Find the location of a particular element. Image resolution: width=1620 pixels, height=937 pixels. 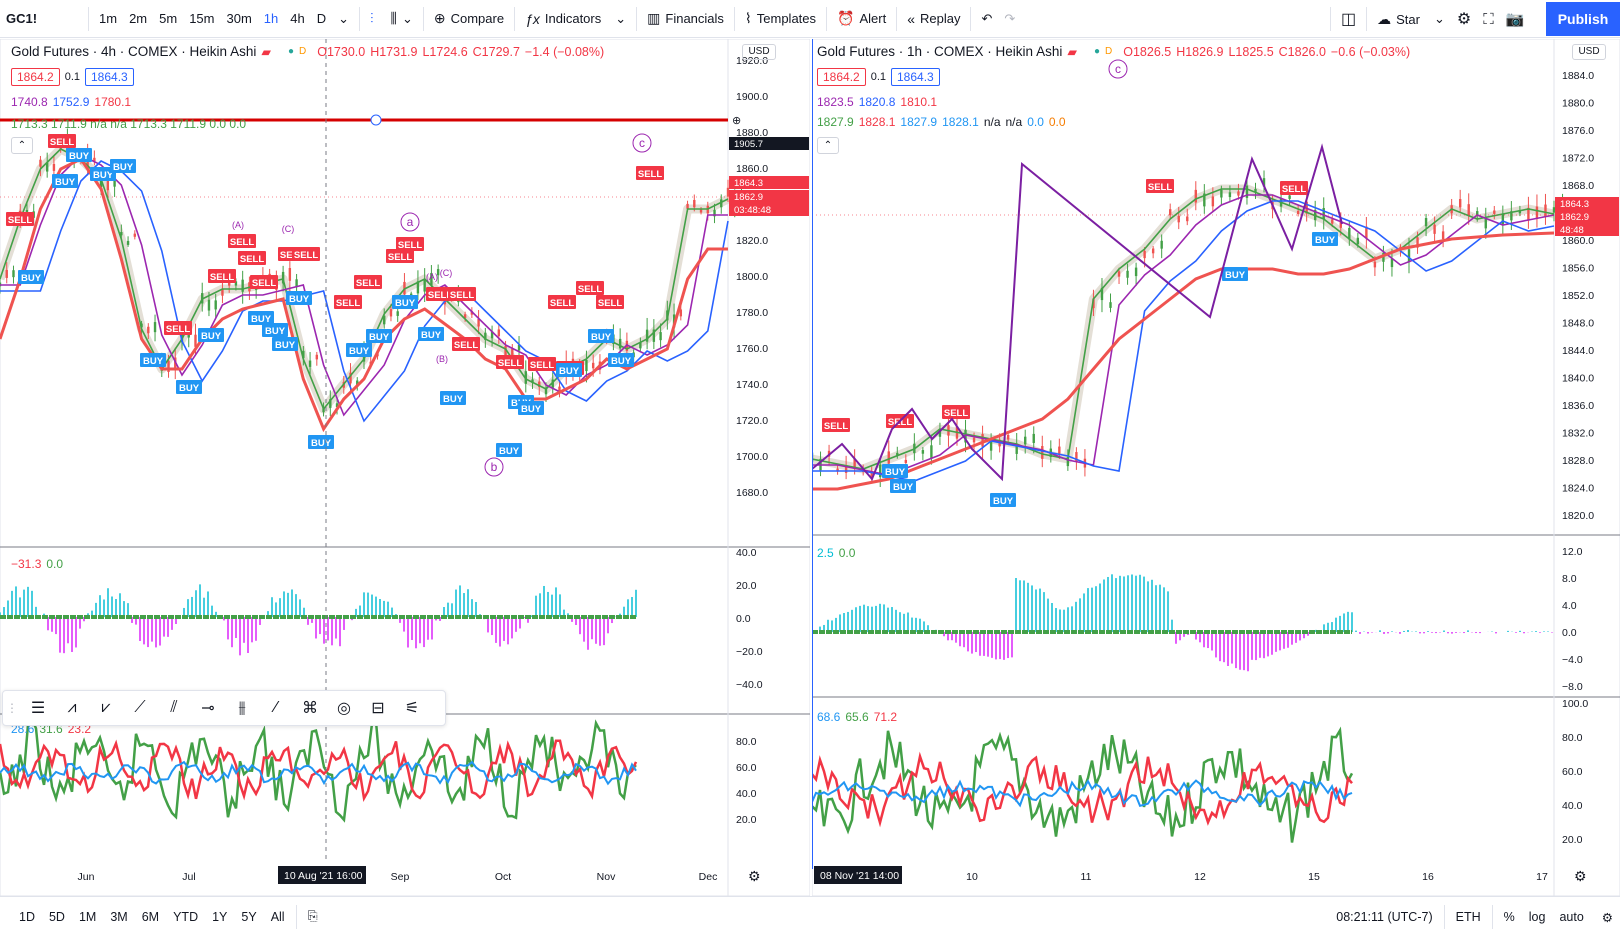

axis-price-tag-bg is located at coordinates (769, 209).